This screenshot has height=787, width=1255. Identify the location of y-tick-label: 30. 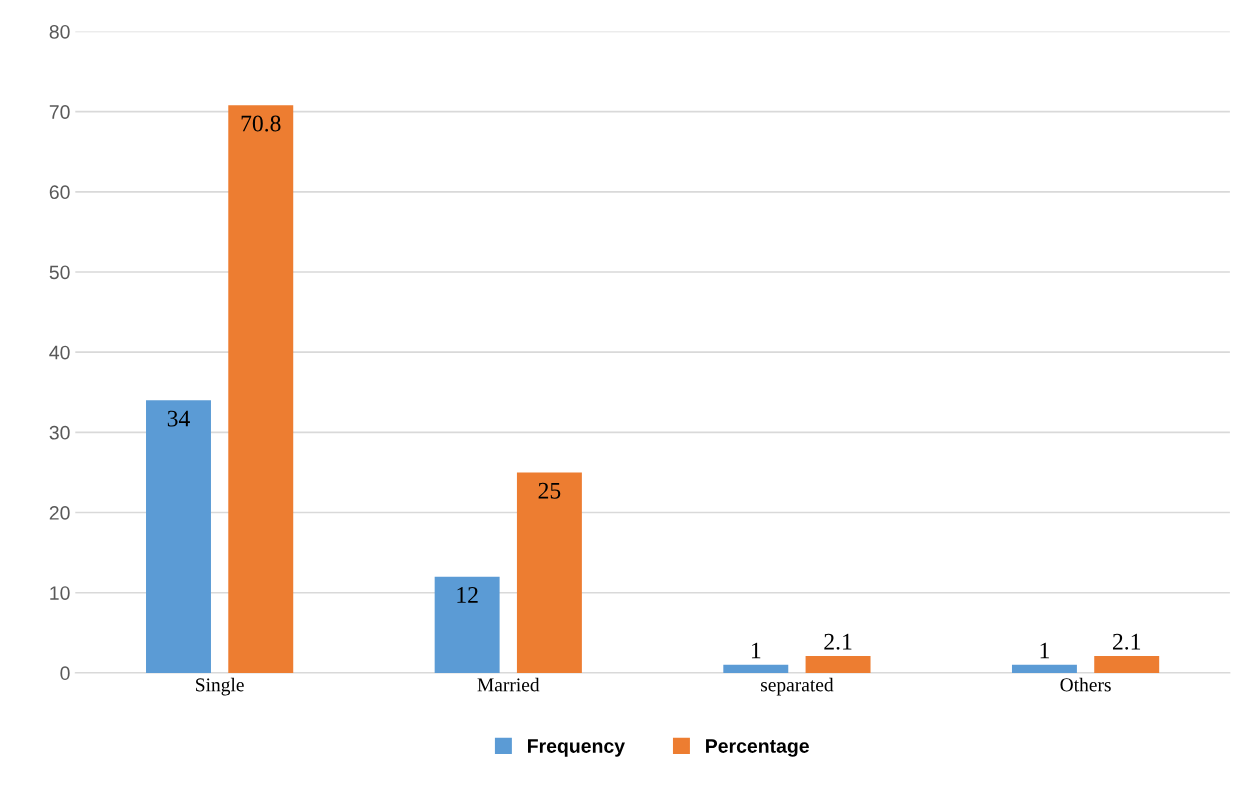
(59, 432).